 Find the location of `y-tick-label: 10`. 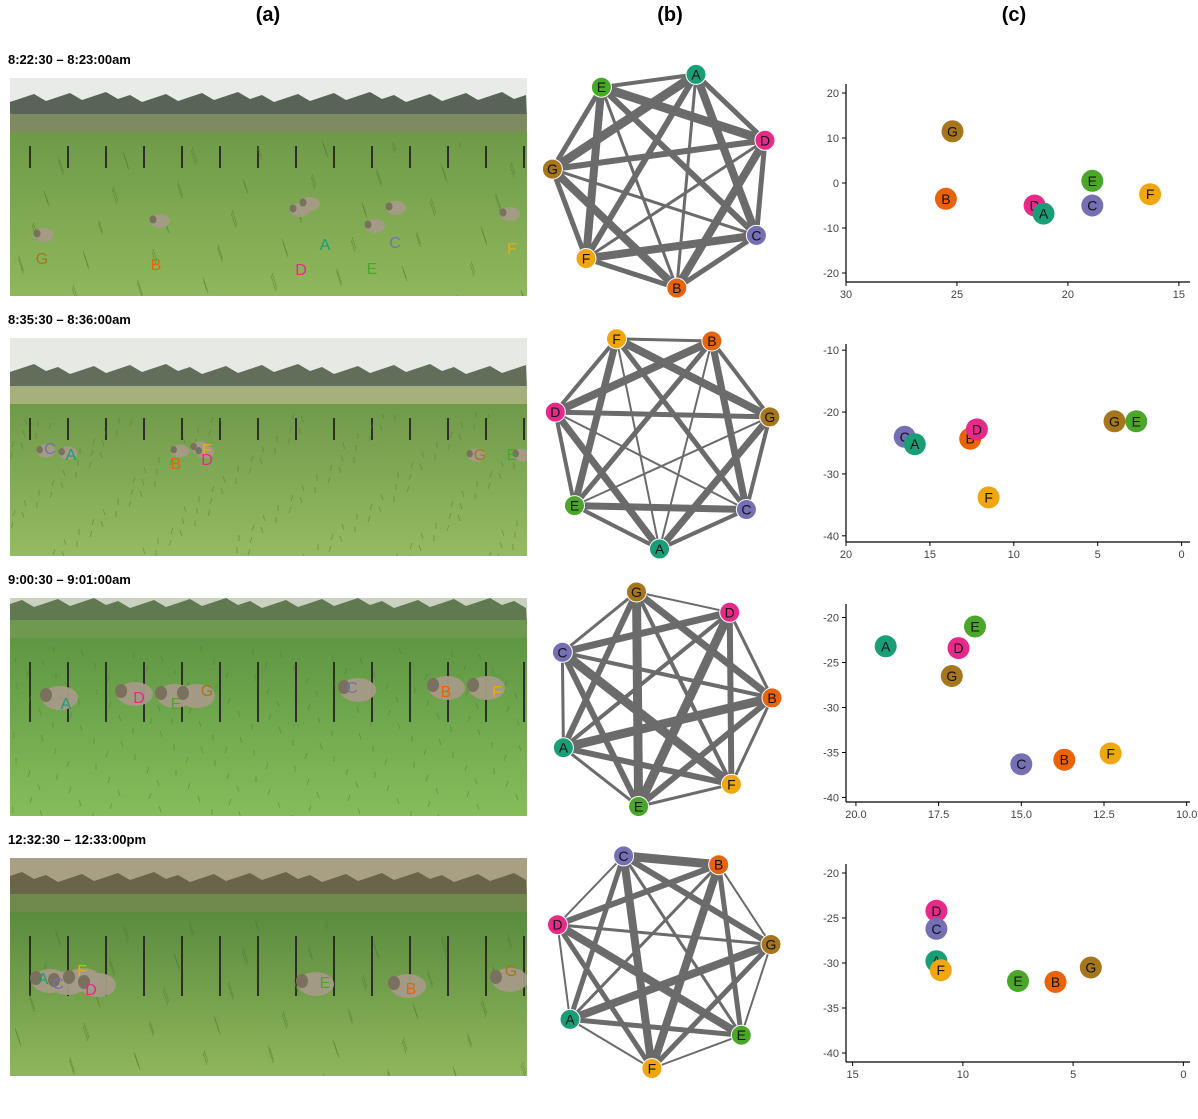

y-tick-label: 10 is located at coordinates (833, 139).